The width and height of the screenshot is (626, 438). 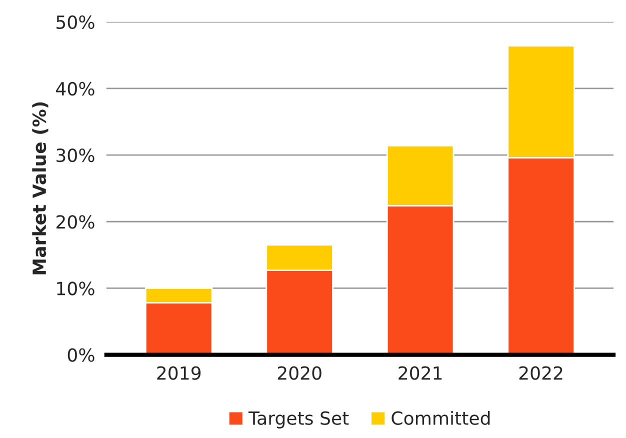 I want to click on y-tick-label: 20%, so click(x=75, y=222).